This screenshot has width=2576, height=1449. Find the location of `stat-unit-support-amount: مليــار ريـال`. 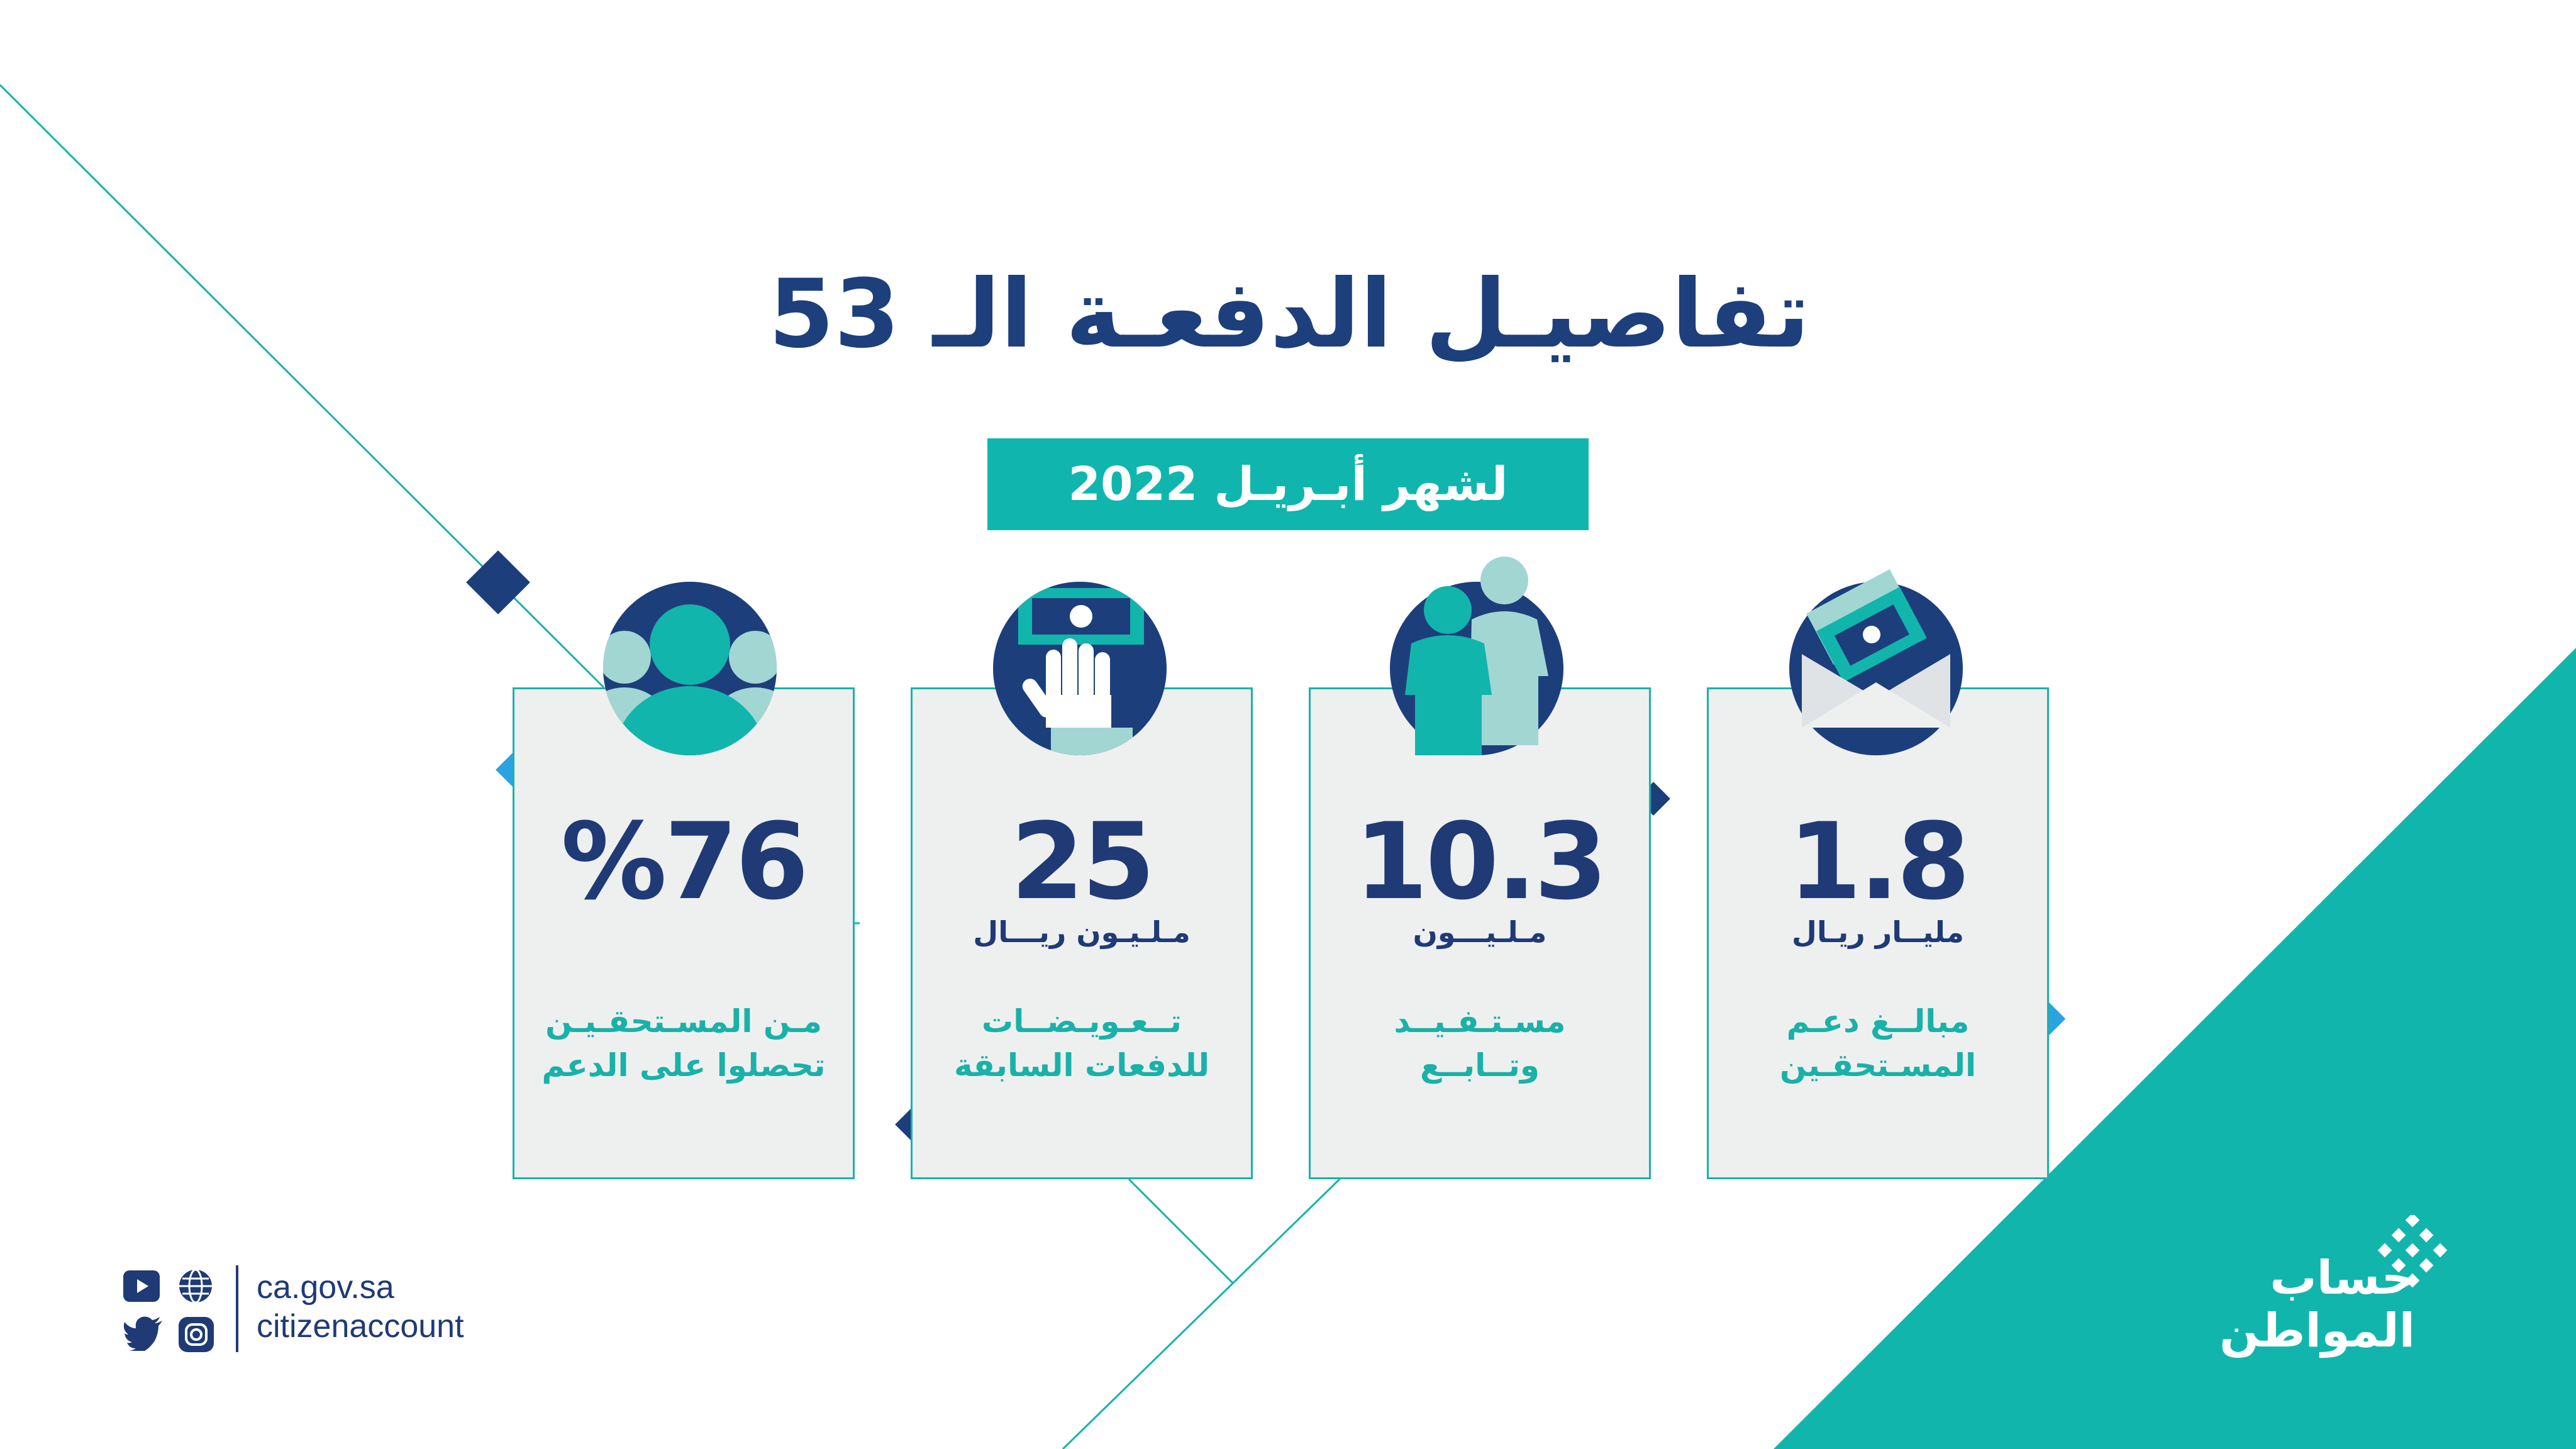

stat-unit-support-amount: مليــار ريـال is located at coordinates (1878, 932).